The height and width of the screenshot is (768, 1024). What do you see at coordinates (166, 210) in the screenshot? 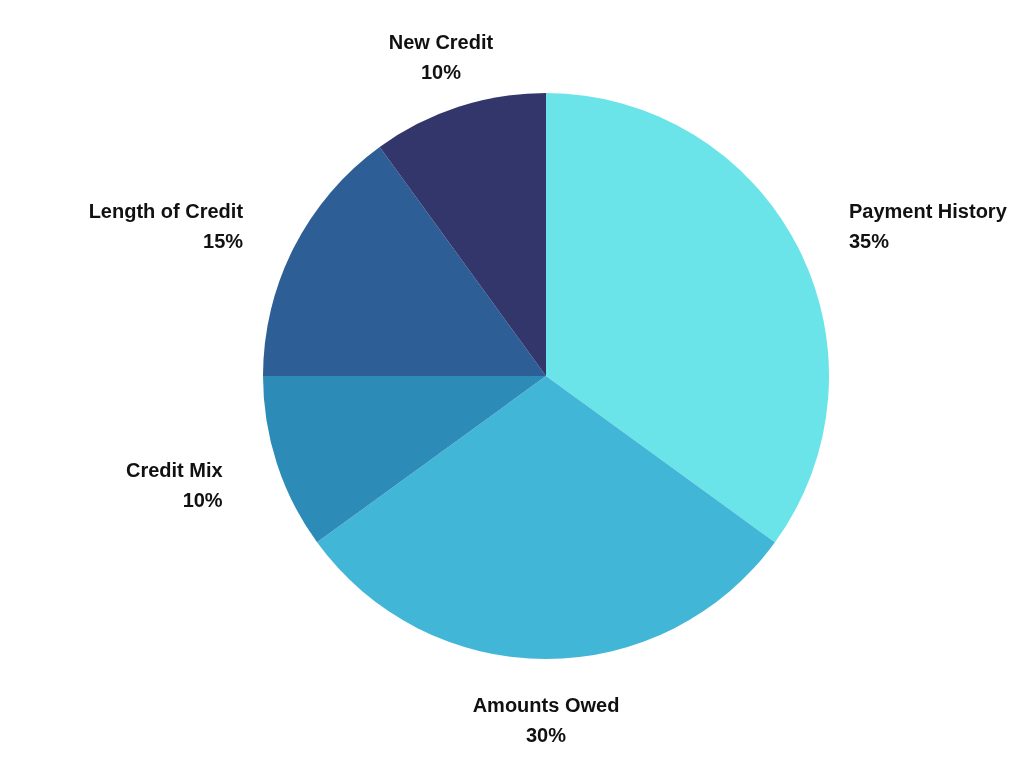
I see `slice-label: Length of Credit` at bounding box center [166, 210].